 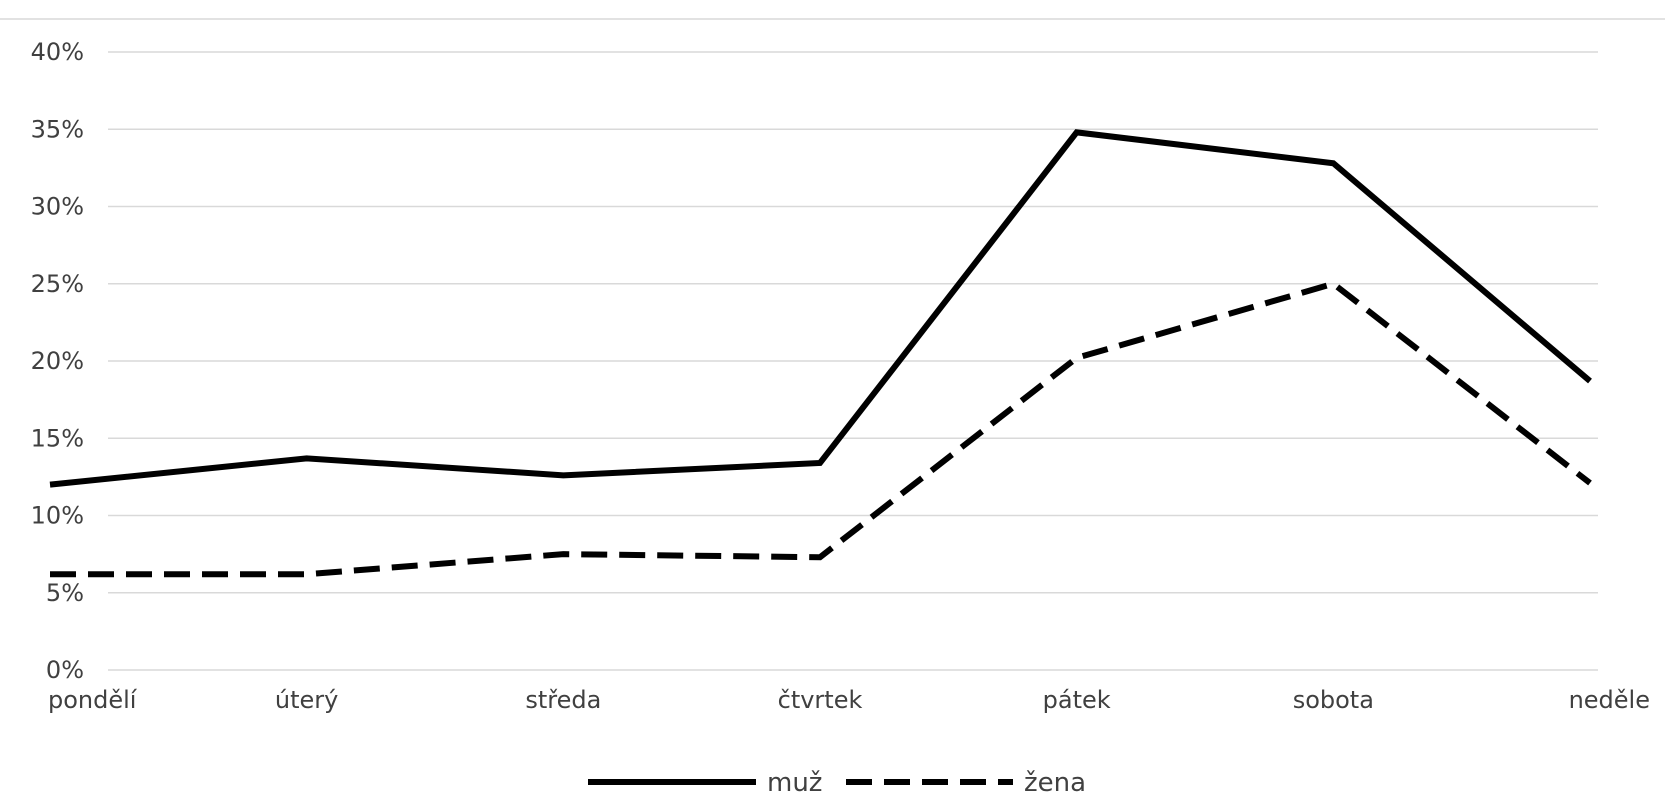 I want to click on y-tick-label: 0%, so click(x=65, y=670).